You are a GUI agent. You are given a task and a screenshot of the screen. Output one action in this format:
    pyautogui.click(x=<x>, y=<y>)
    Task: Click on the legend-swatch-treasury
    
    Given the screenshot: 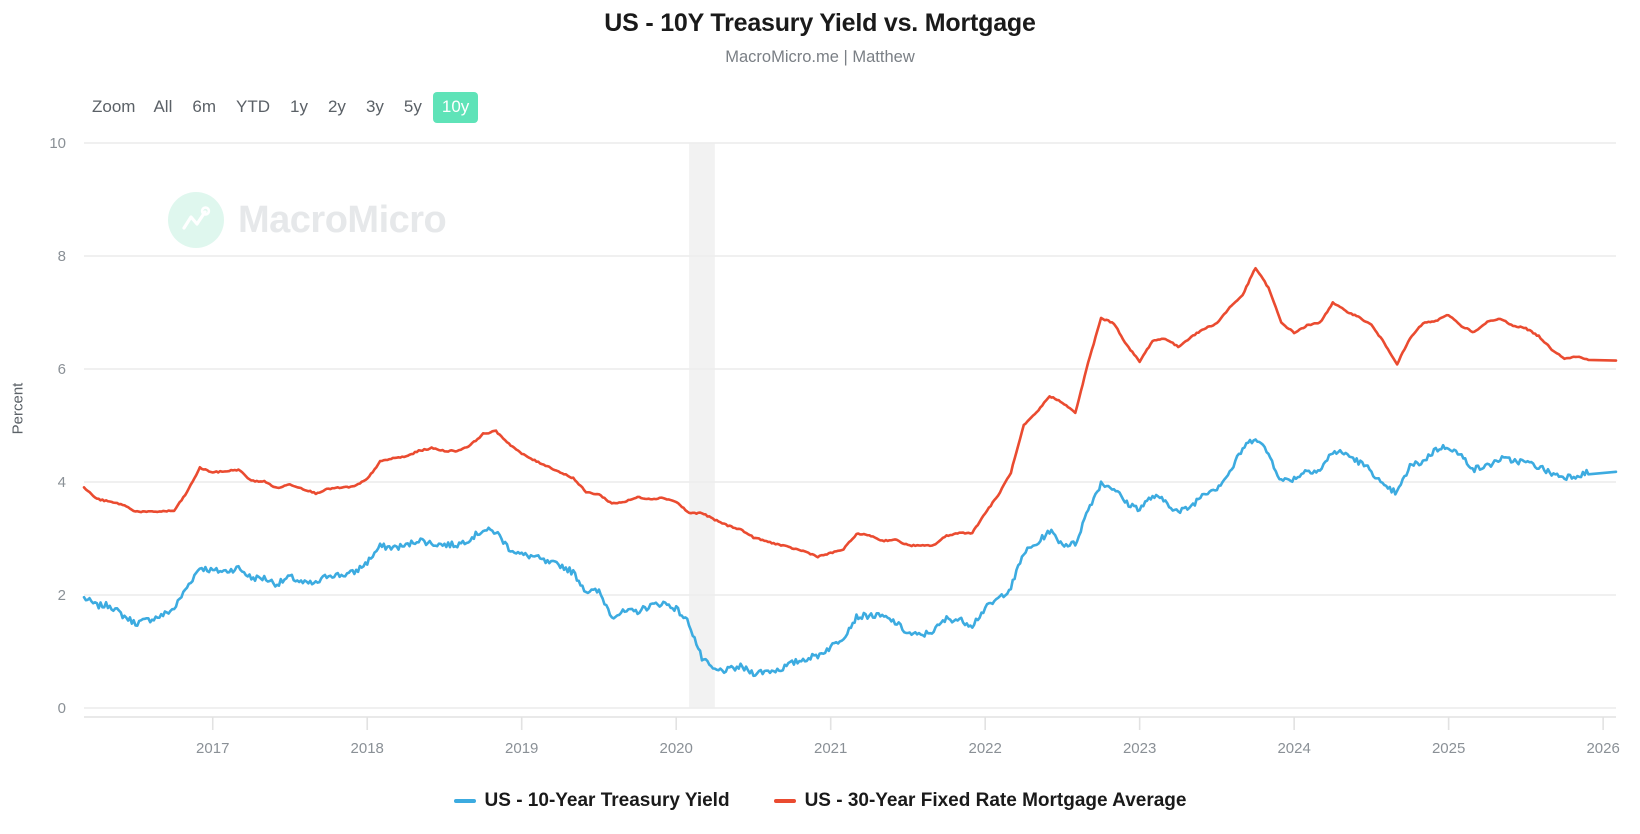 What is the action you would take?
    pyautogui.click(x=464, y=801)
    